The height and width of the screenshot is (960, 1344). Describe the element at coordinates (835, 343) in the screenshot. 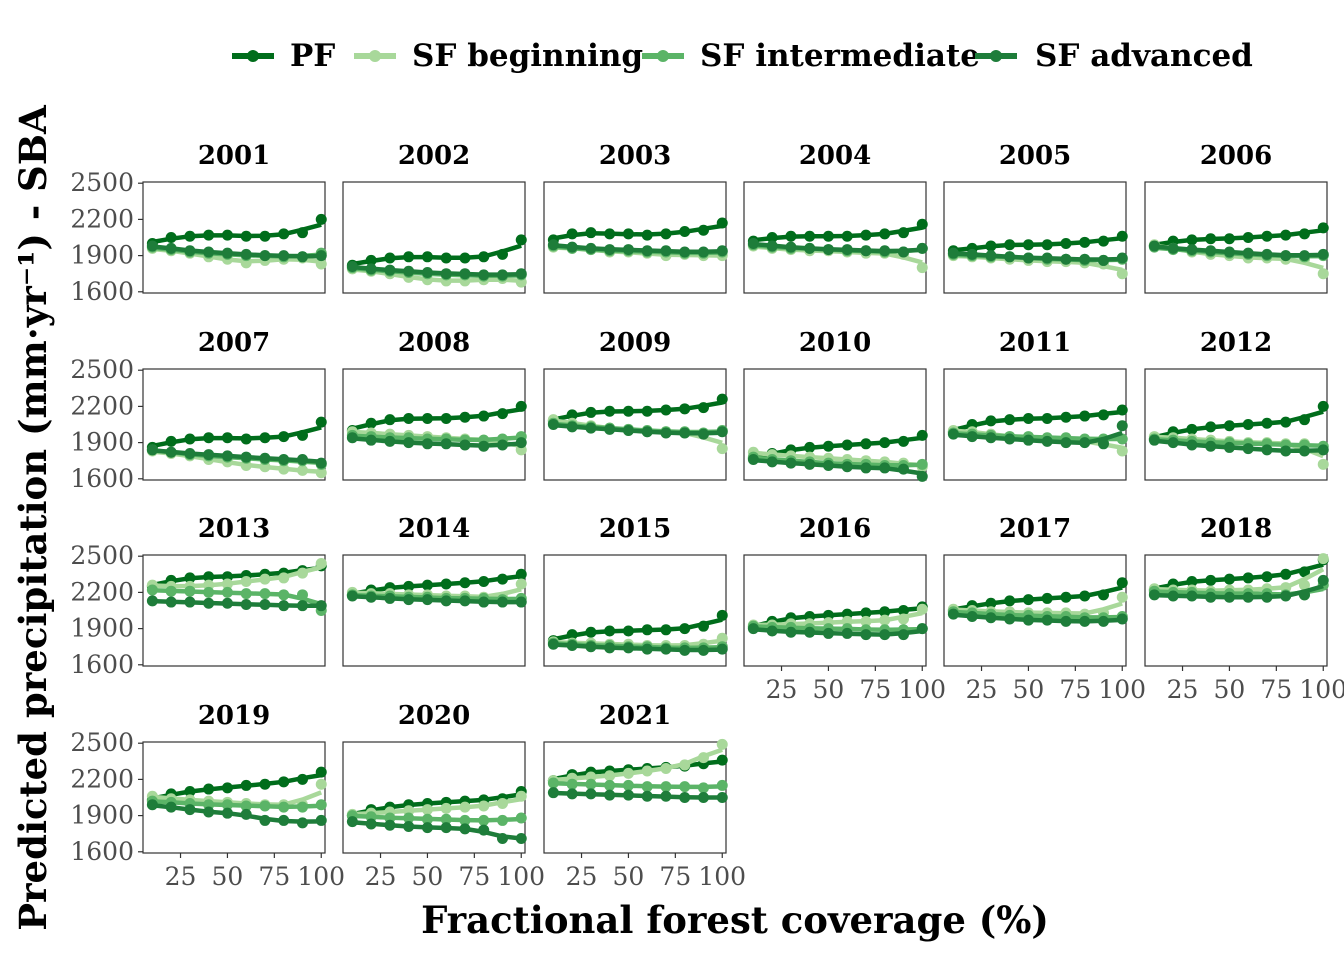

I see `panel-title: 2010` at that location.